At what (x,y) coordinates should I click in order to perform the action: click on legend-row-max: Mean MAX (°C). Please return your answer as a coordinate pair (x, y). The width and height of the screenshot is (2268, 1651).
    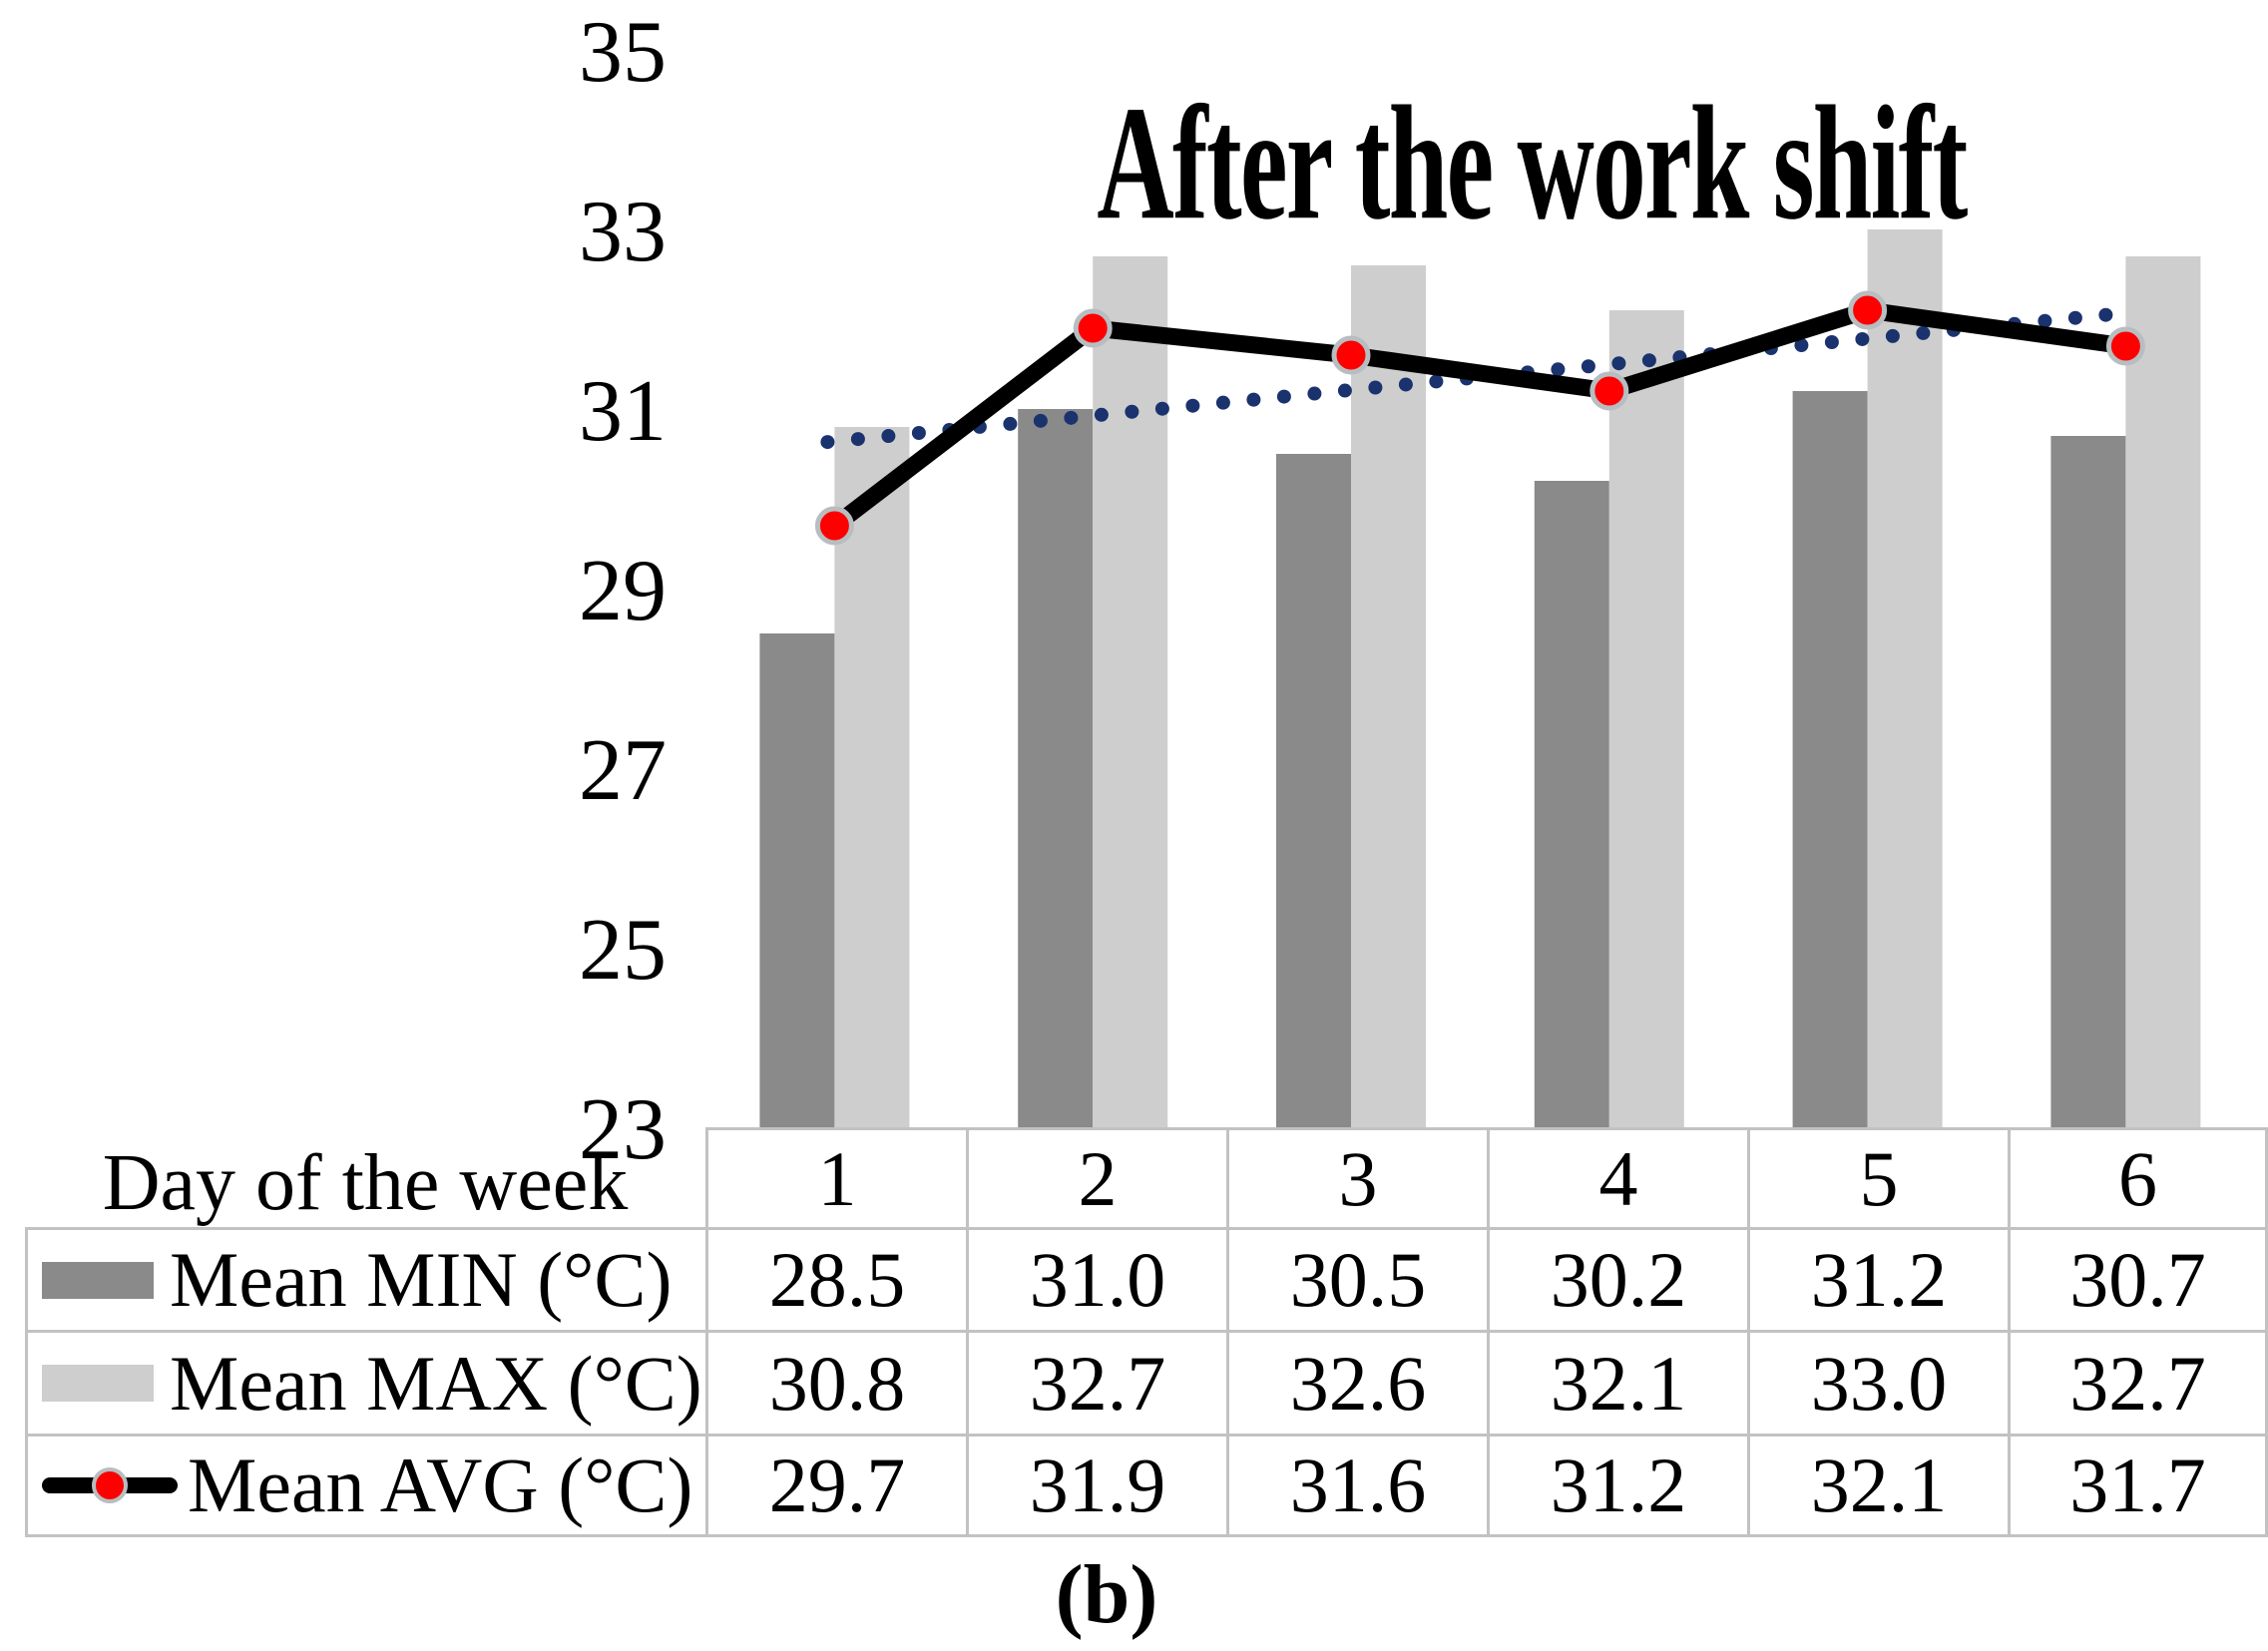
    Looking at the image, I should click on (365, 1382).